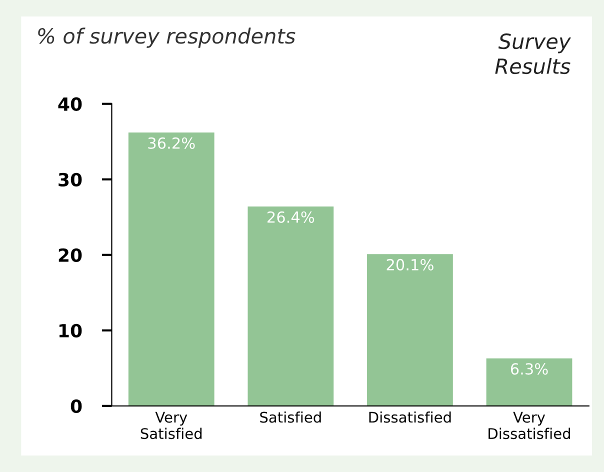 The height and width of the screenshot is (472, 604). I want to click on y-tick-label: 30, so click(70, 179).